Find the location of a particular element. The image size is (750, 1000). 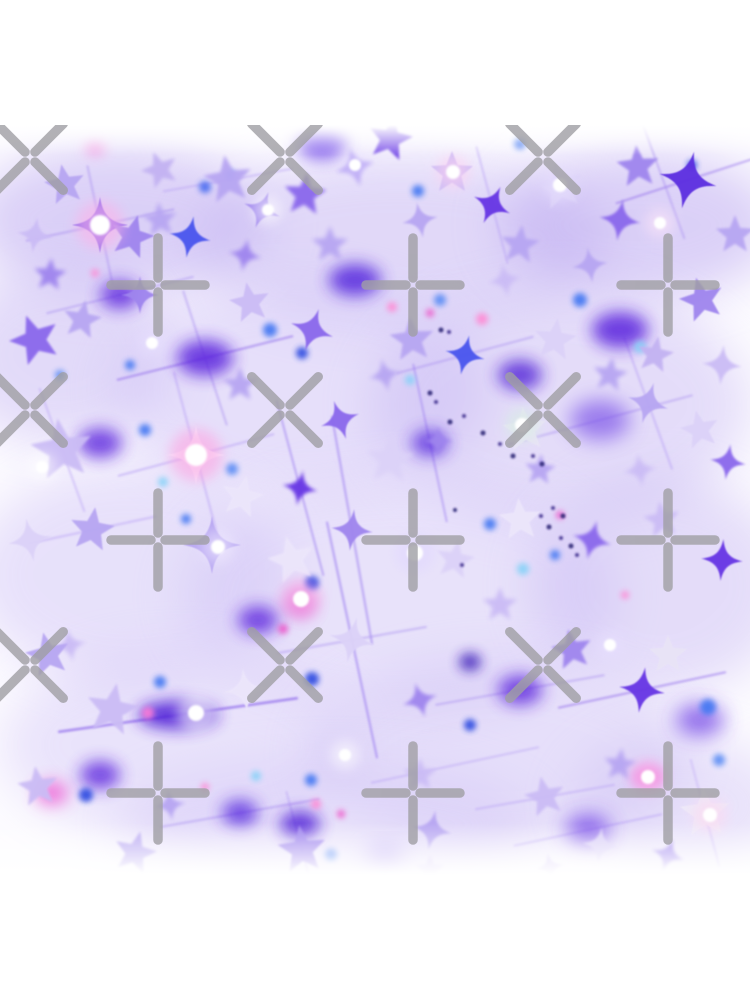

top-fade is located at coordinates (375, 140).